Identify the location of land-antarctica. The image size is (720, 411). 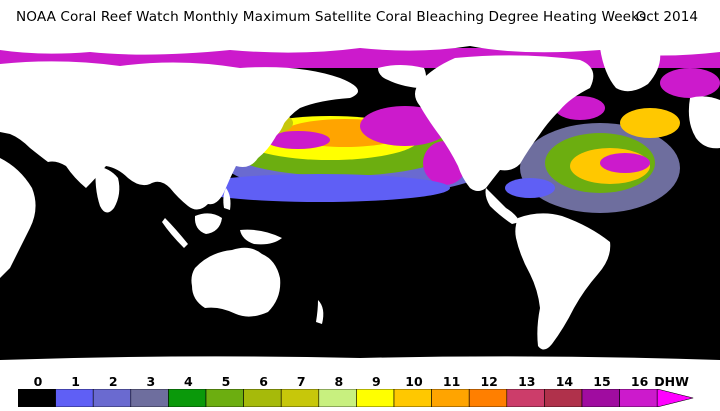
(360, 360).